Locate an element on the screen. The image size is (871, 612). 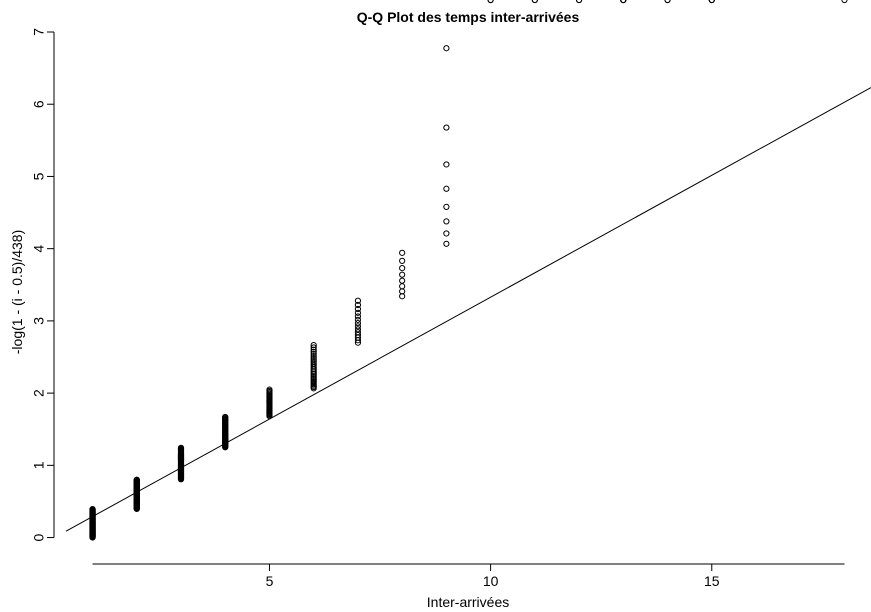
y-tick-label: 7 is located at coordinates (39, 32).